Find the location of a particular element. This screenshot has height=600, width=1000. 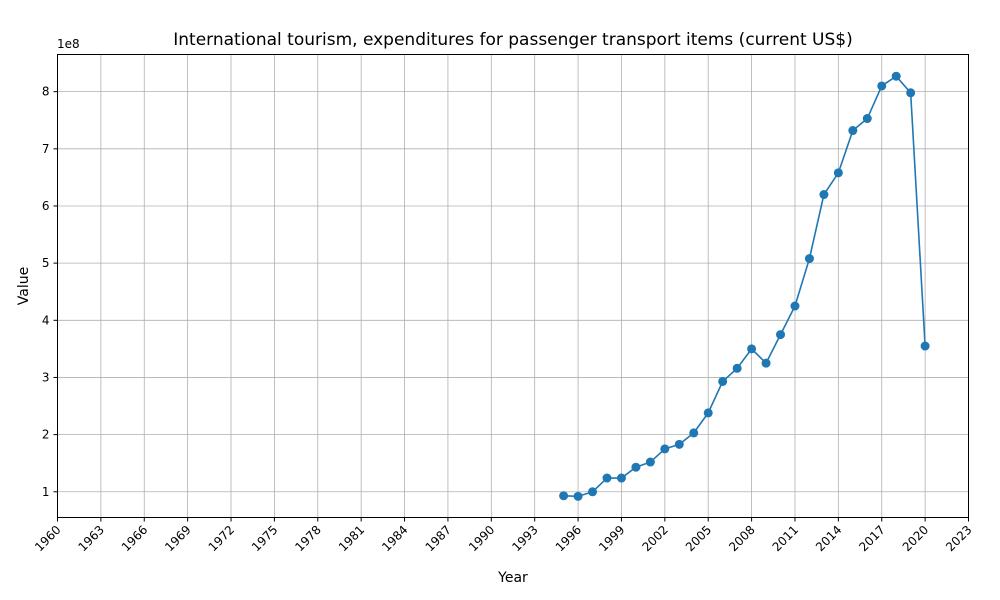

x-axis-label: Year is located at coordinates (512, 578).